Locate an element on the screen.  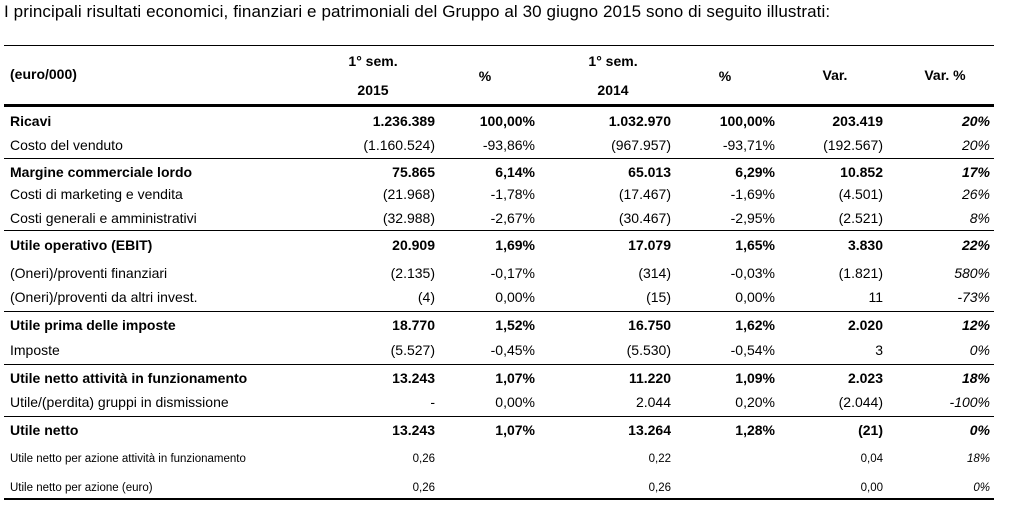
row-label: Costo del venduto is located at coordinates (66, 145).